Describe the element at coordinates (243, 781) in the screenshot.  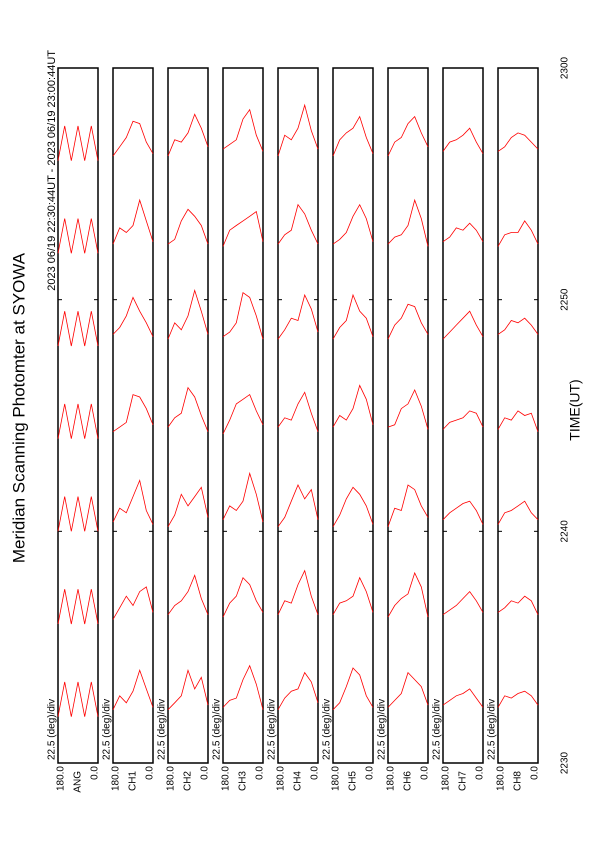
I see `panel-name: CH3` at that location.